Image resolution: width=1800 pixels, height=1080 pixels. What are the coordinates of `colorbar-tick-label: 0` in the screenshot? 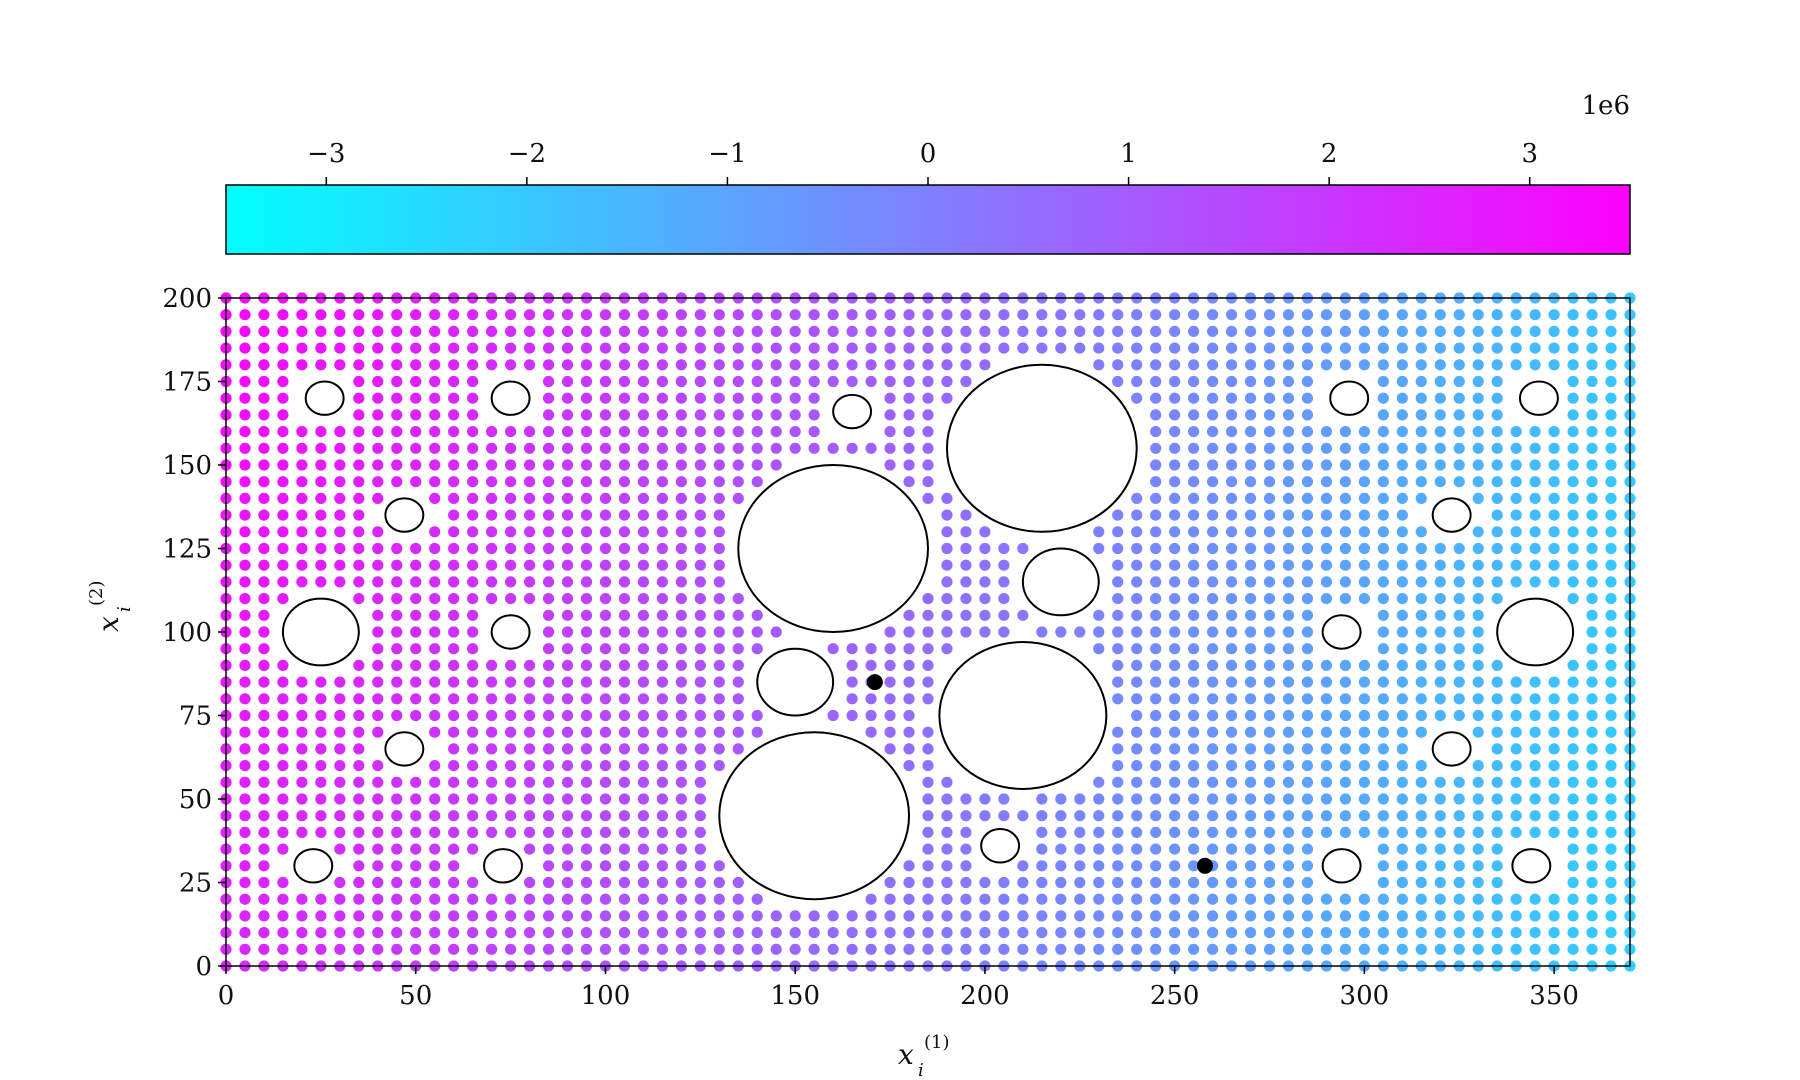 It's located at (928, 154).